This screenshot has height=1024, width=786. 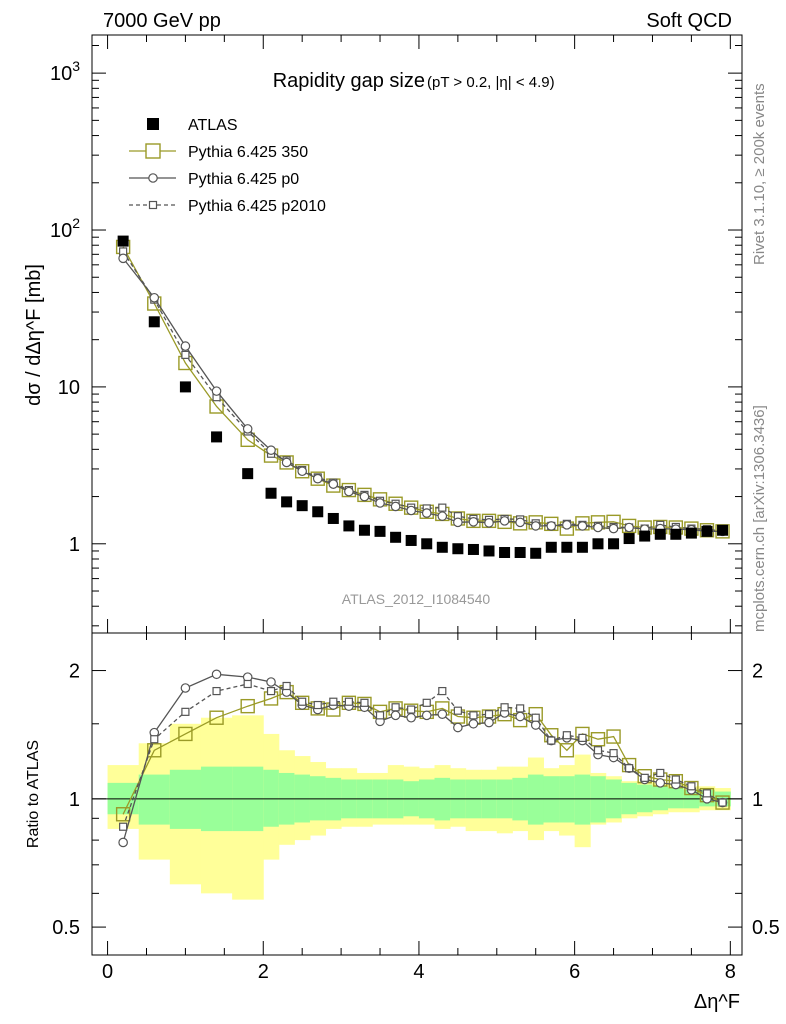 What do you see at coordinates (34, 335) in the screenshot?
I see `main-y-axis-label: dσ / dΔη^F [mb]` at bounding box center [34, 335].